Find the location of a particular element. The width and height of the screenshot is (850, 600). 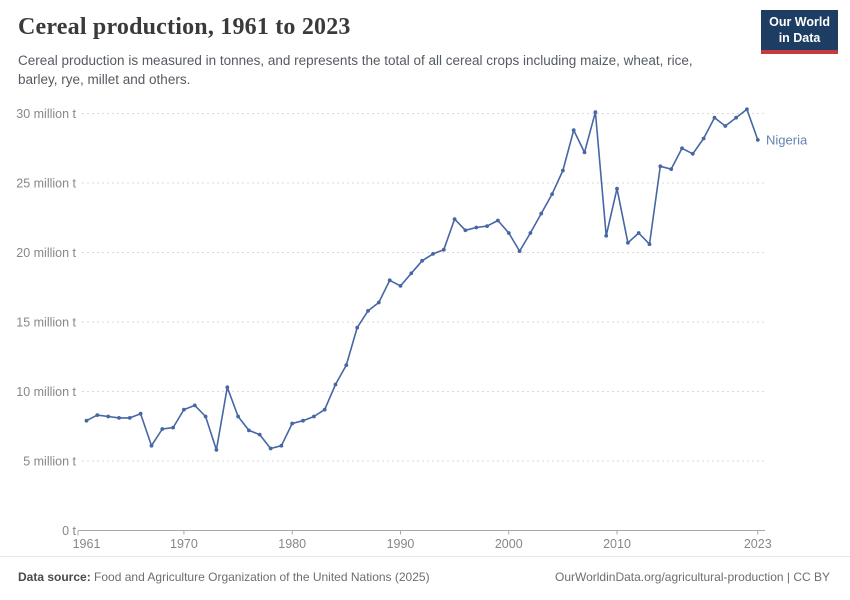

x-axis-tick-label: 1961 is located at coordinates (87, 544).